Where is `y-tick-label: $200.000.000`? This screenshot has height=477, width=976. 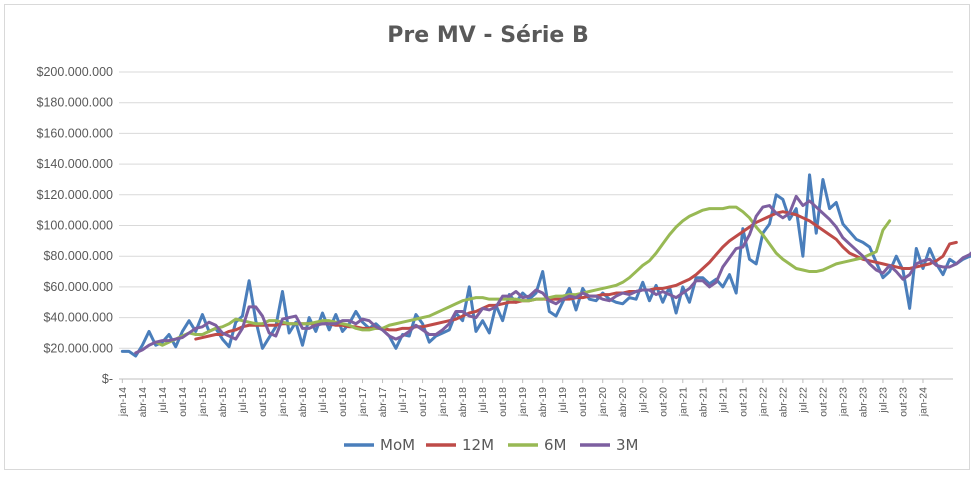
y-tick-label: $200.000.000 is located at coordinates (75, 72).